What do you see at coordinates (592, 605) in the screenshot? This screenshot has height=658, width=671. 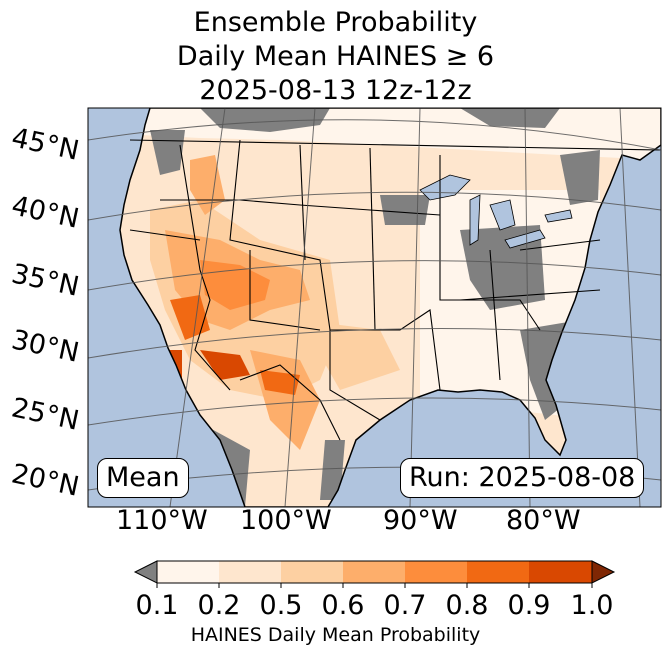 I see `colorbar-tick-label: 1.0` at bounding box center [592, 605].